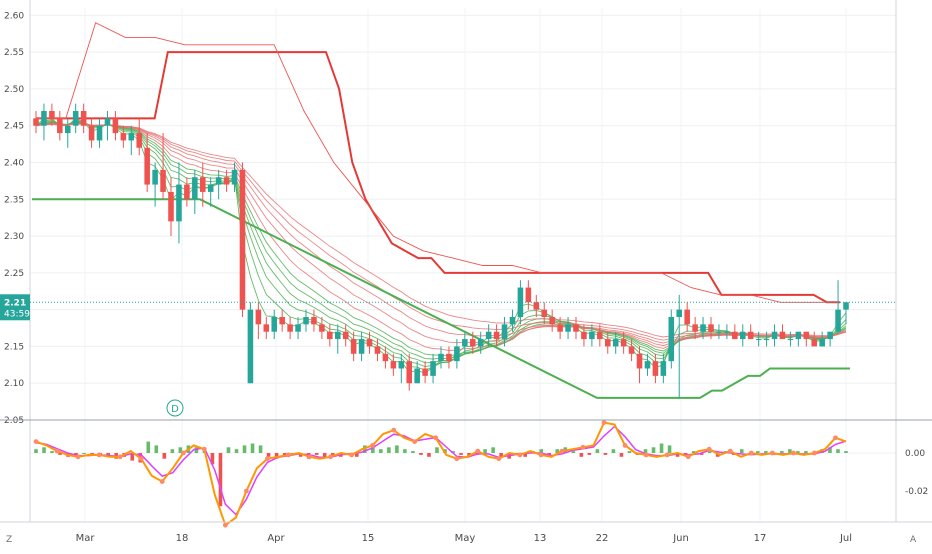  Describe the element at coordinates (760, 538) in the screenshot. I see `x-tick-label: 17` at that location.